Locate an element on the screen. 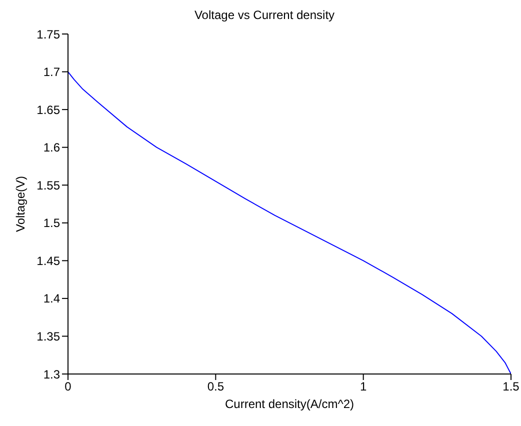 The image size is (521, 426). y-tick-label: 1.35 is located at coordinates (48, 336).